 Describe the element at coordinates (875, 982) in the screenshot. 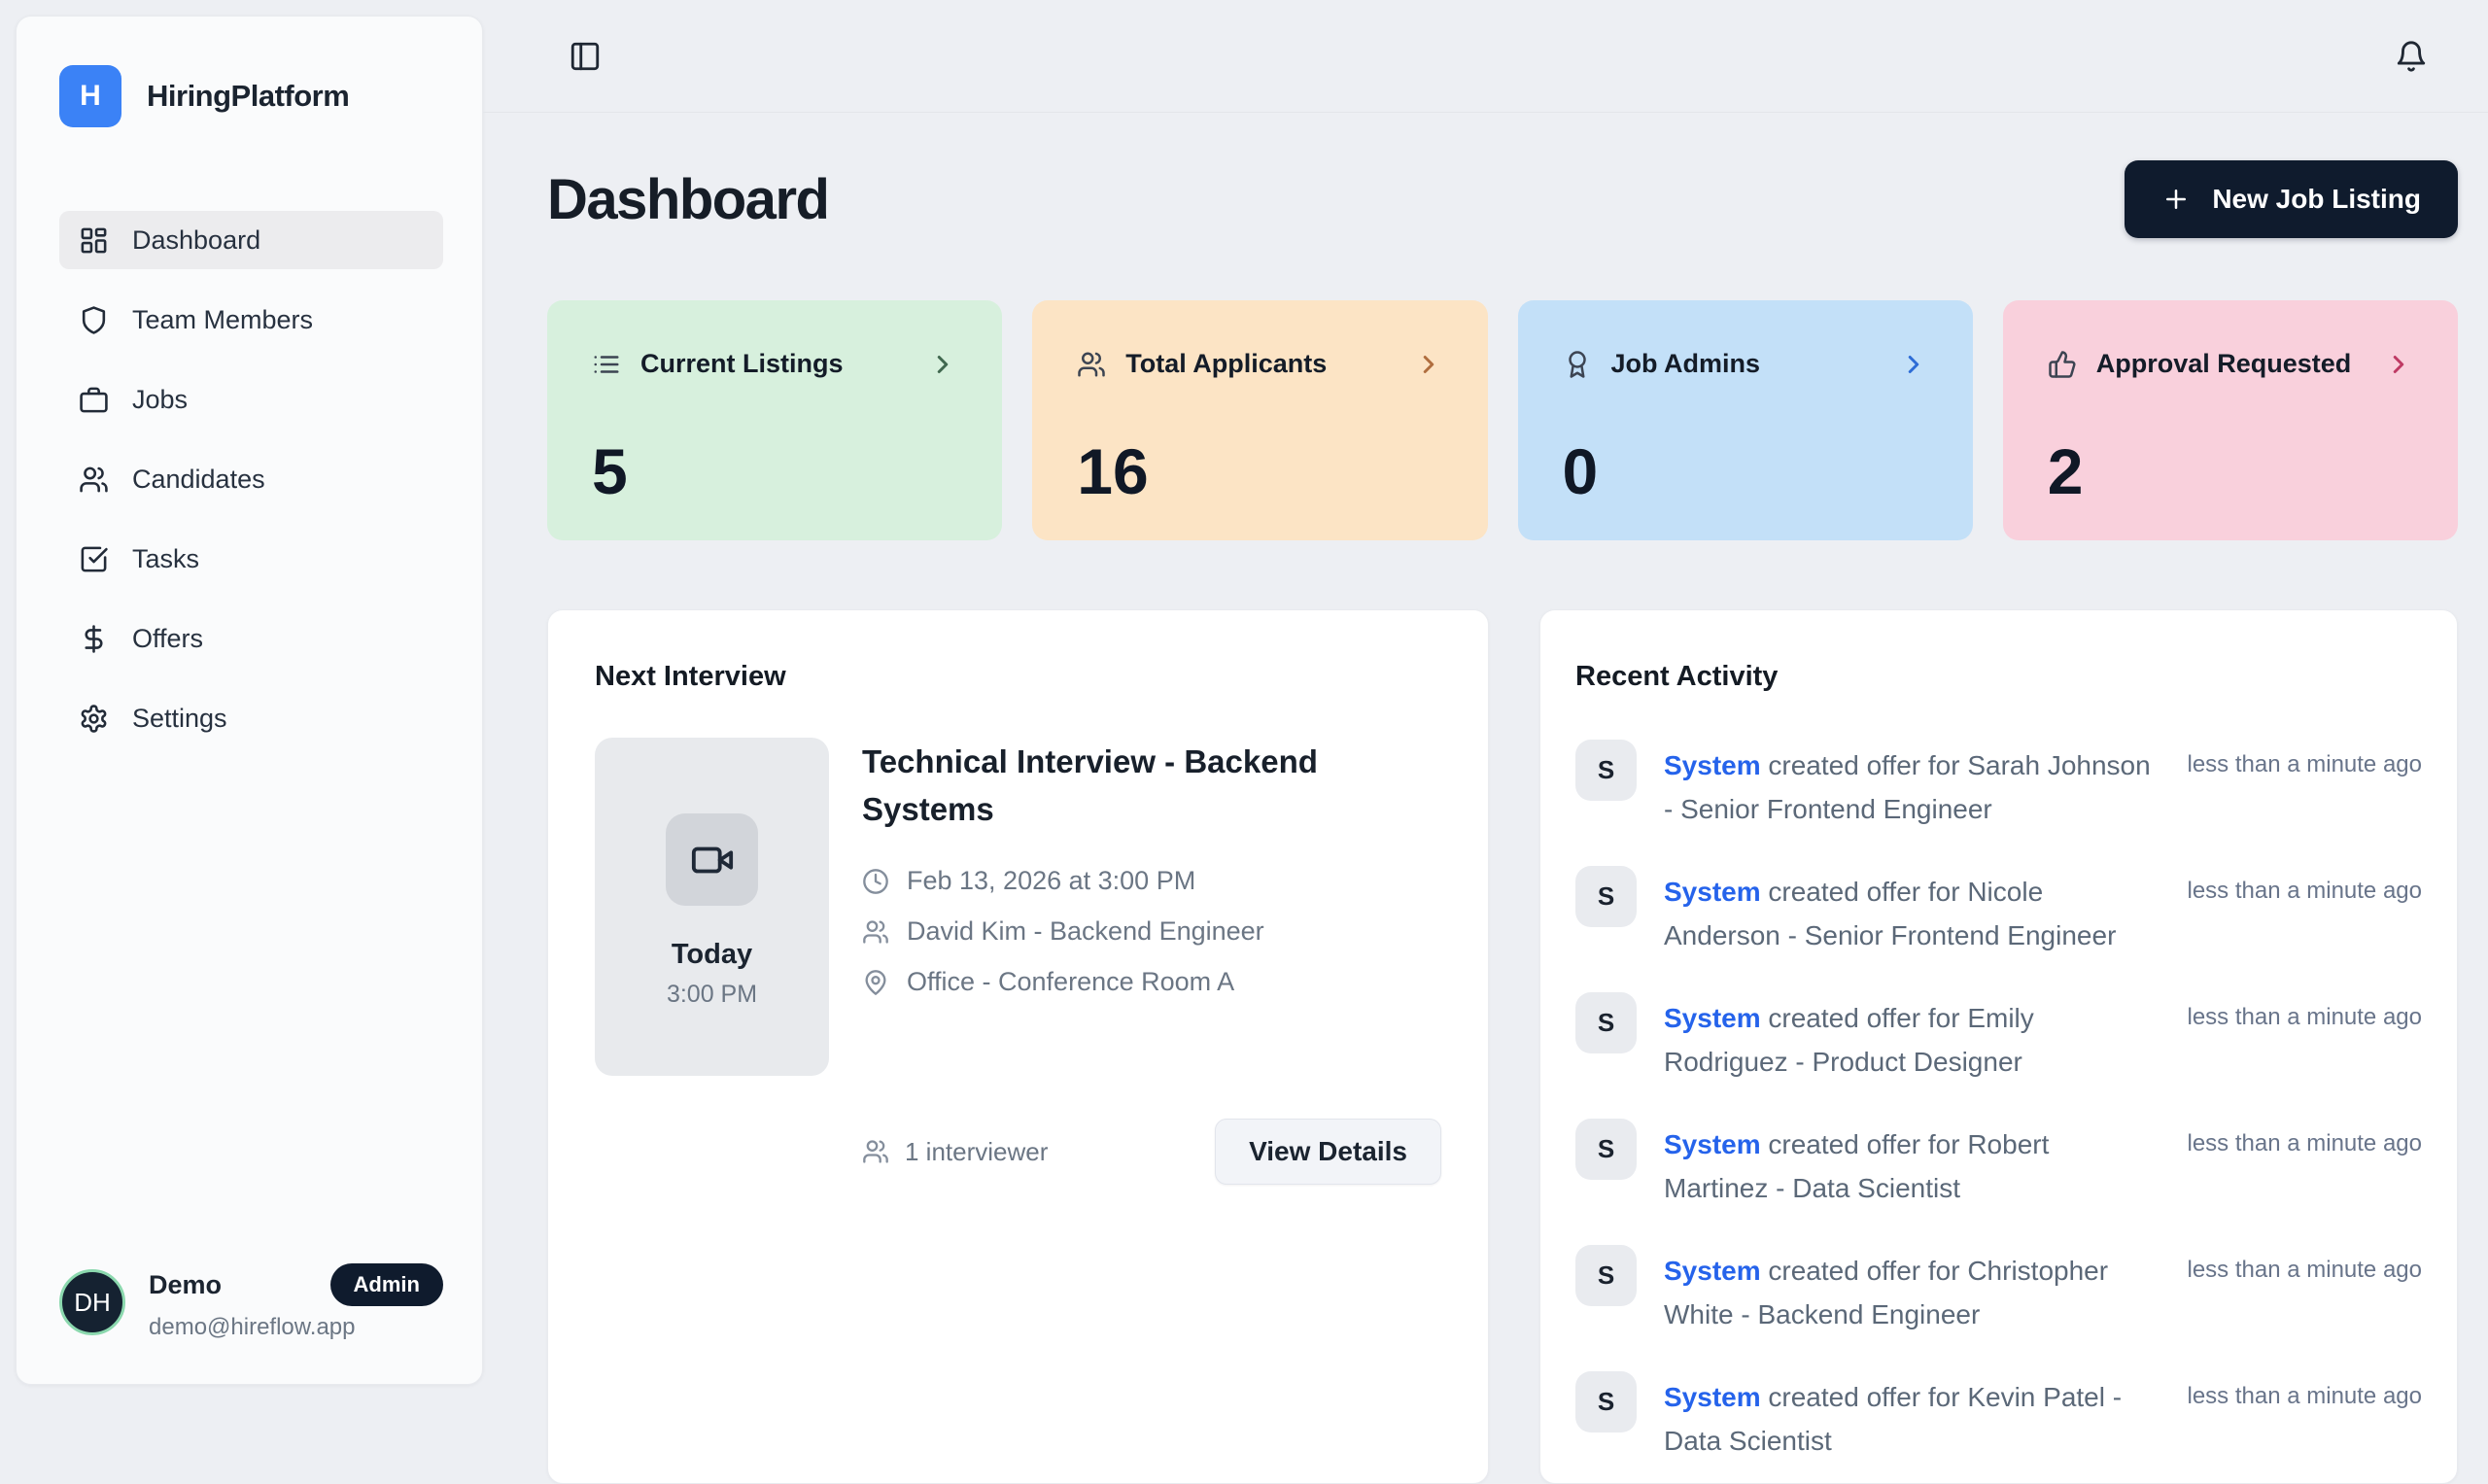

I see `map-pin-icon` at that location.